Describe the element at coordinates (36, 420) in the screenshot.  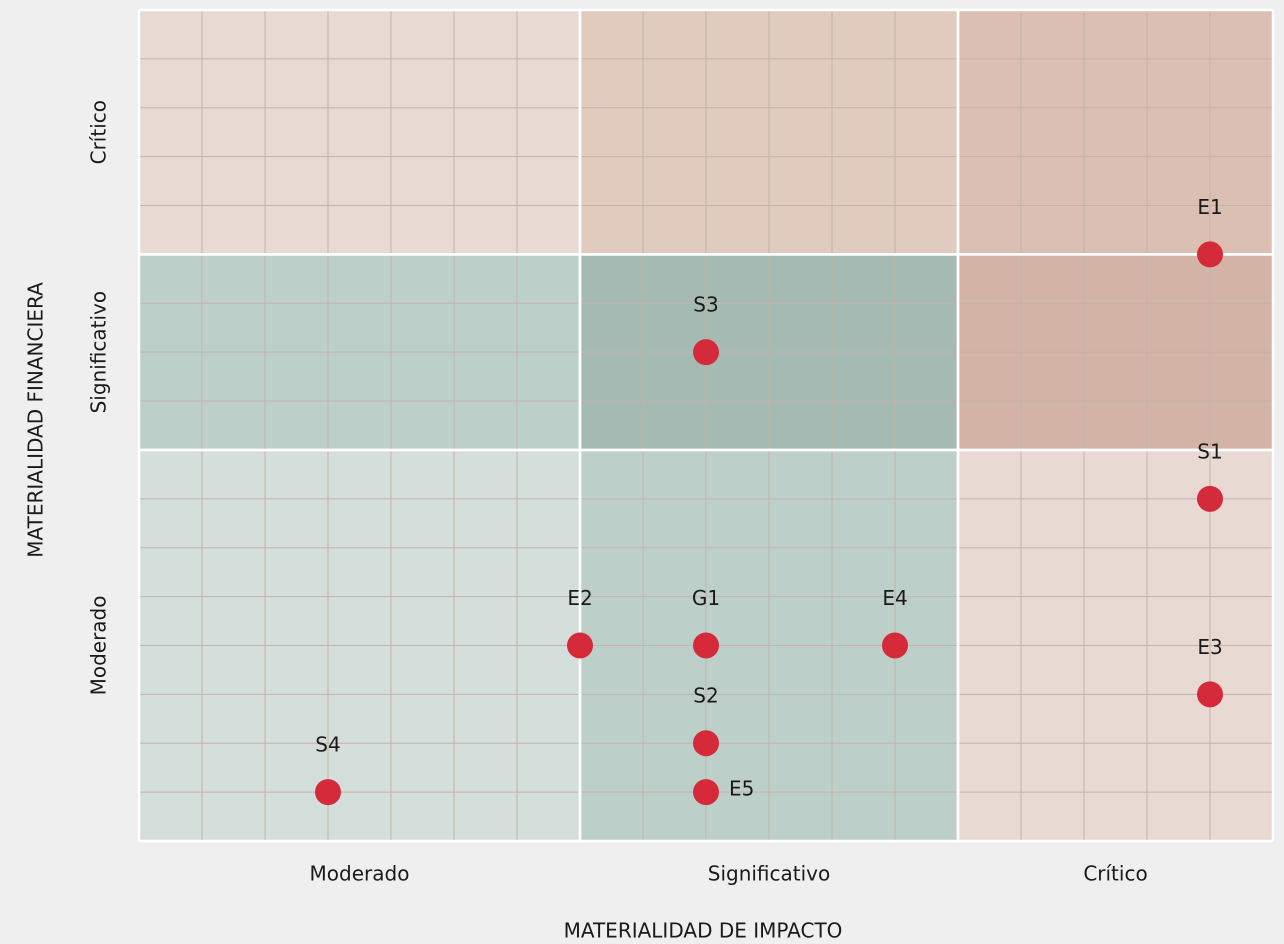
I see `y-axis-title: MATERIALIDAD FINANCIERA` at that location.